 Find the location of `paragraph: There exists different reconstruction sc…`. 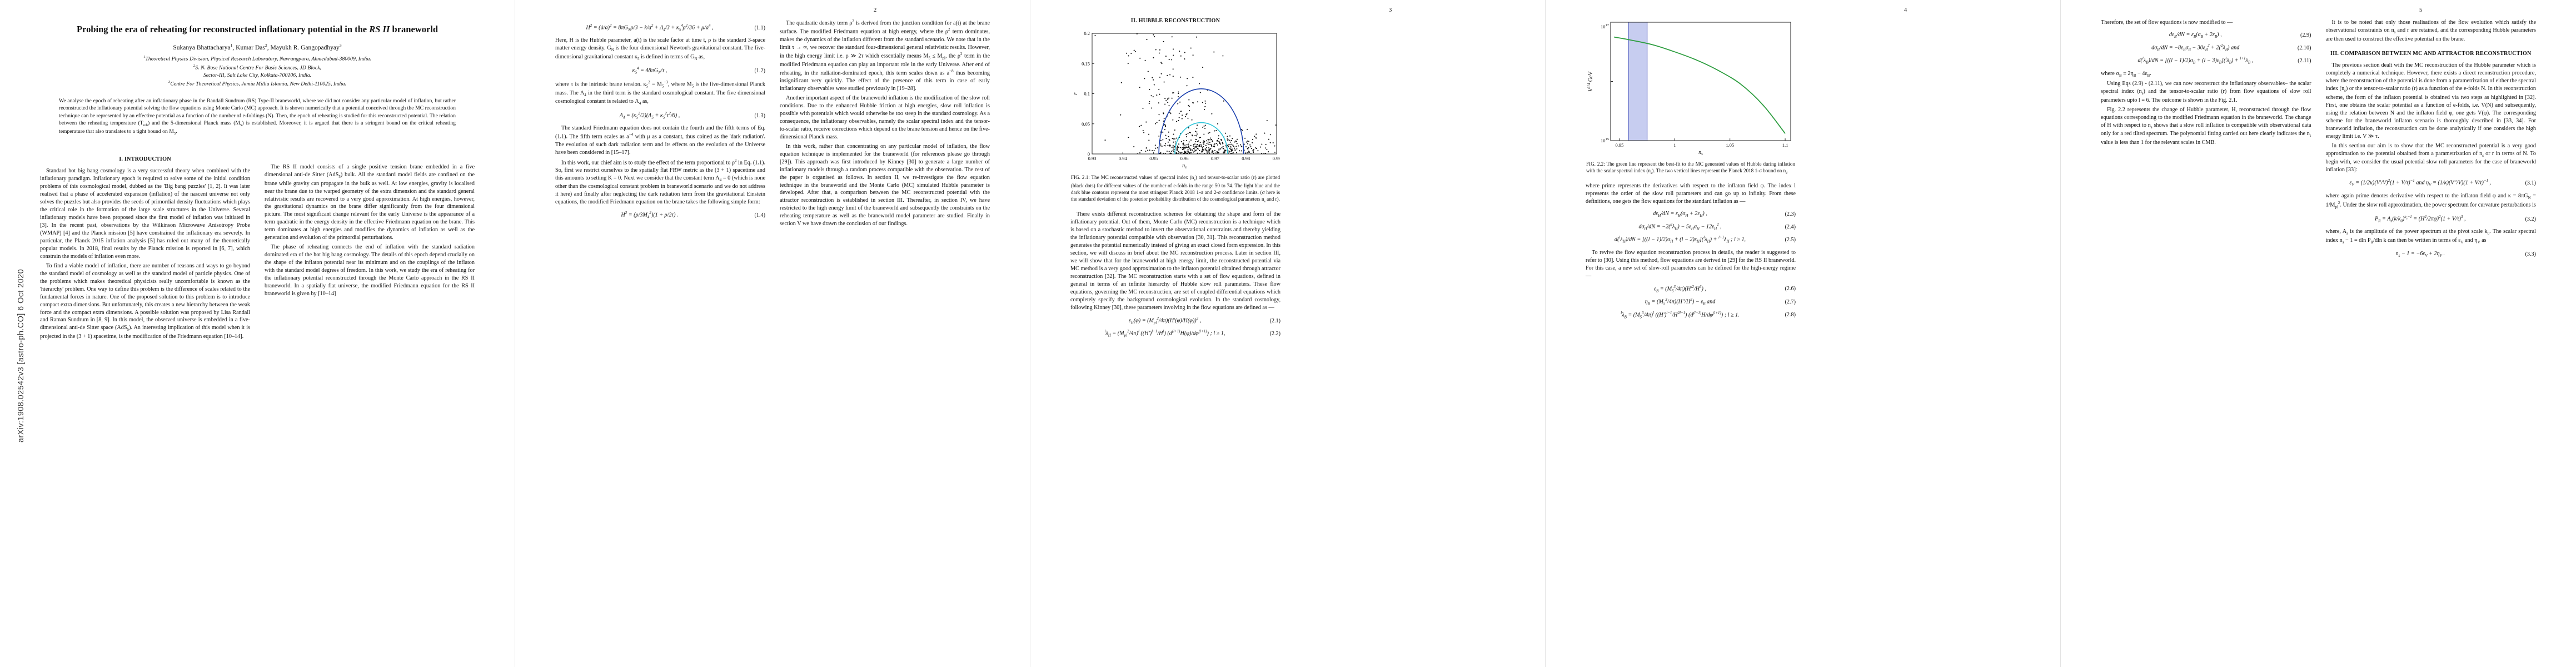

paragraph: There exists different reconstruction sc… is located at coordinates (1175, 261).